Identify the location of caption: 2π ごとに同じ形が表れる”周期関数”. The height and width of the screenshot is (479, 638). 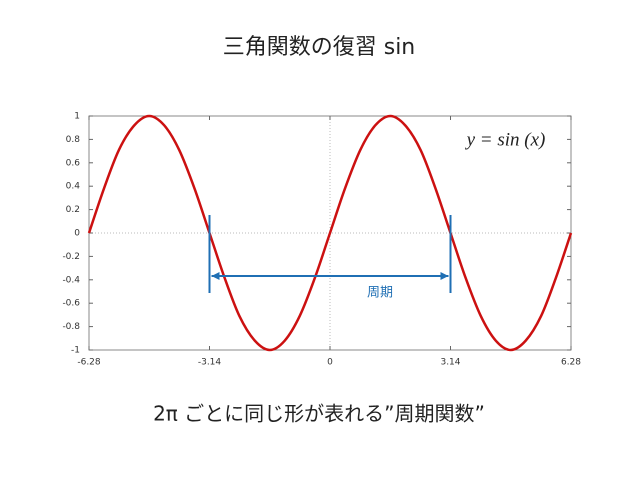
(319, 414).